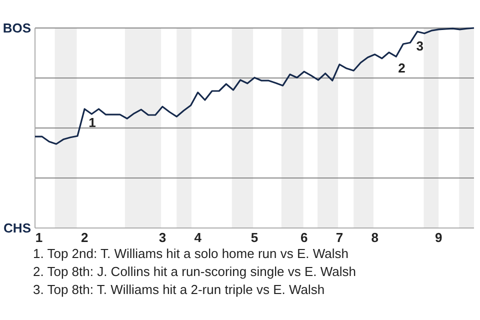 This screenshot has width=480, height=320. Describe the element at coordinates (340, 237) in the screenshot. I see `x-tick-label: 7` at that location.